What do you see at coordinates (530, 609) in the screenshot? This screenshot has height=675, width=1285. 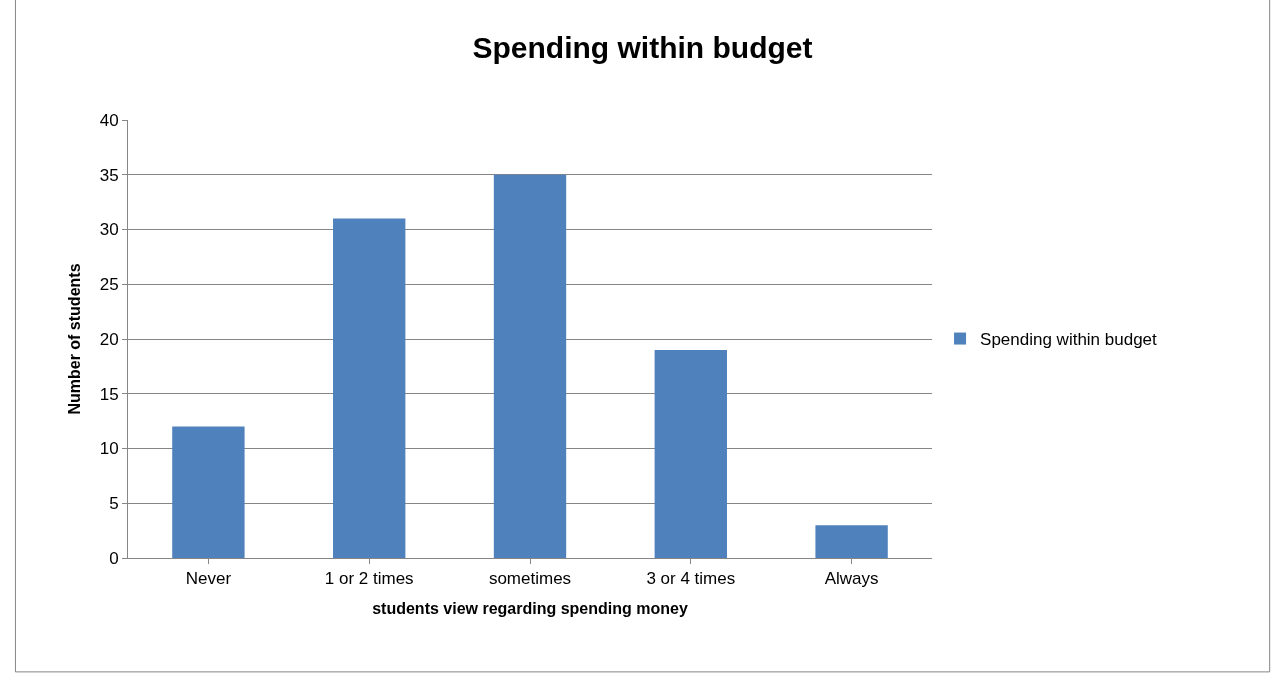 I see `x-axis-title: students view regarding spending money` at bounding box center [530, 609].